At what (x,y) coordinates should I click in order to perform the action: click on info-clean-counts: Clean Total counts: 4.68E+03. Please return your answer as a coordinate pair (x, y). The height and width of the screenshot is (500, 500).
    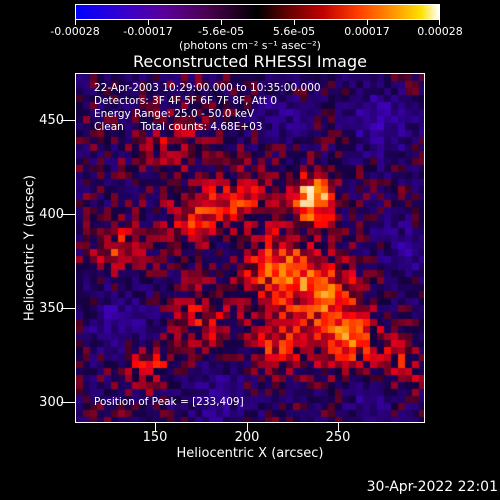
    Looking at the image, I should click on (178, 127).